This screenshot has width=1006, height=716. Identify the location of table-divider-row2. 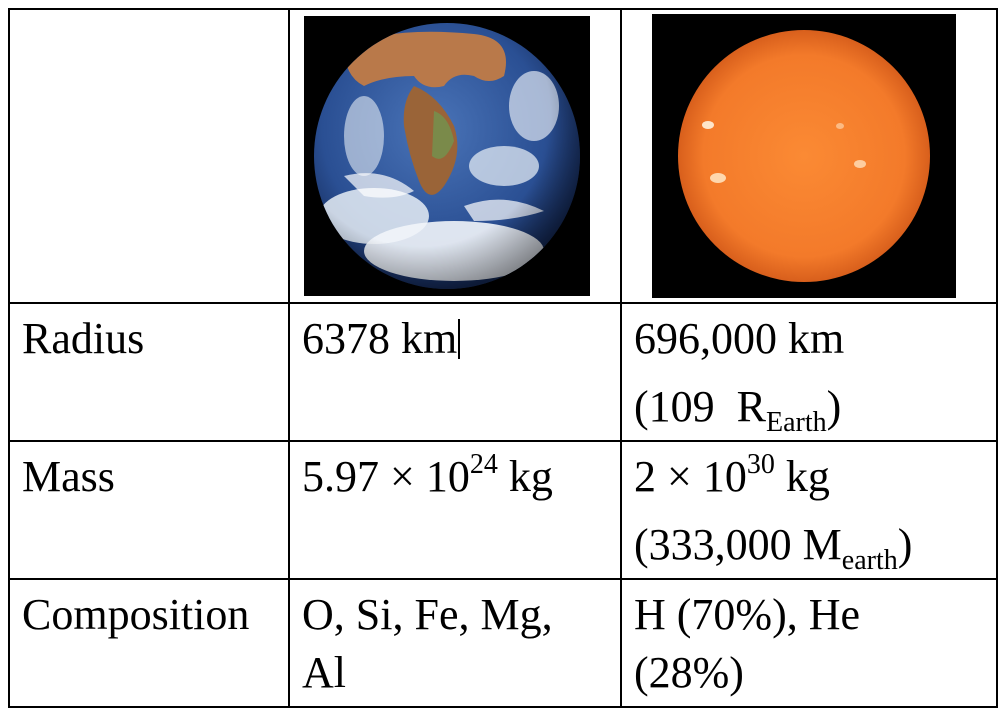
(503, 441).